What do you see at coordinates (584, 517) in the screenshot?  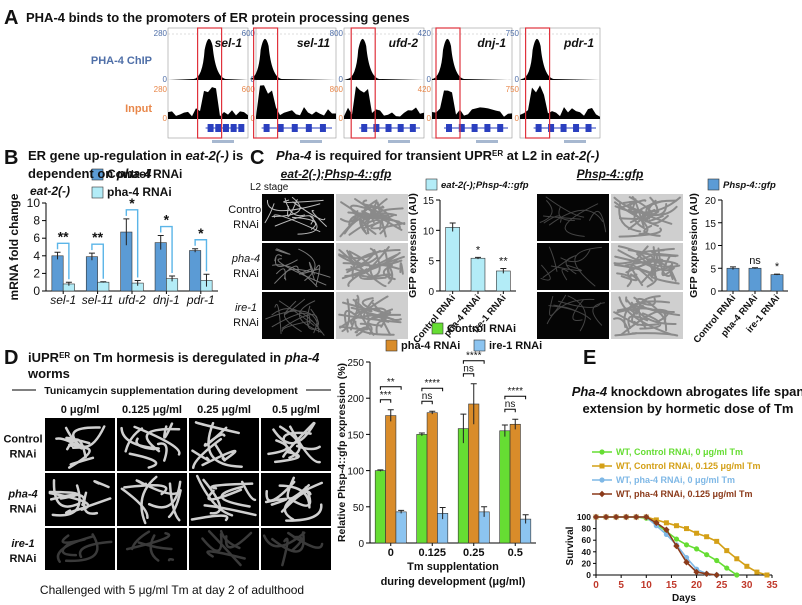 I see `y-tick-label: 100` at bounding box center [584, 517].